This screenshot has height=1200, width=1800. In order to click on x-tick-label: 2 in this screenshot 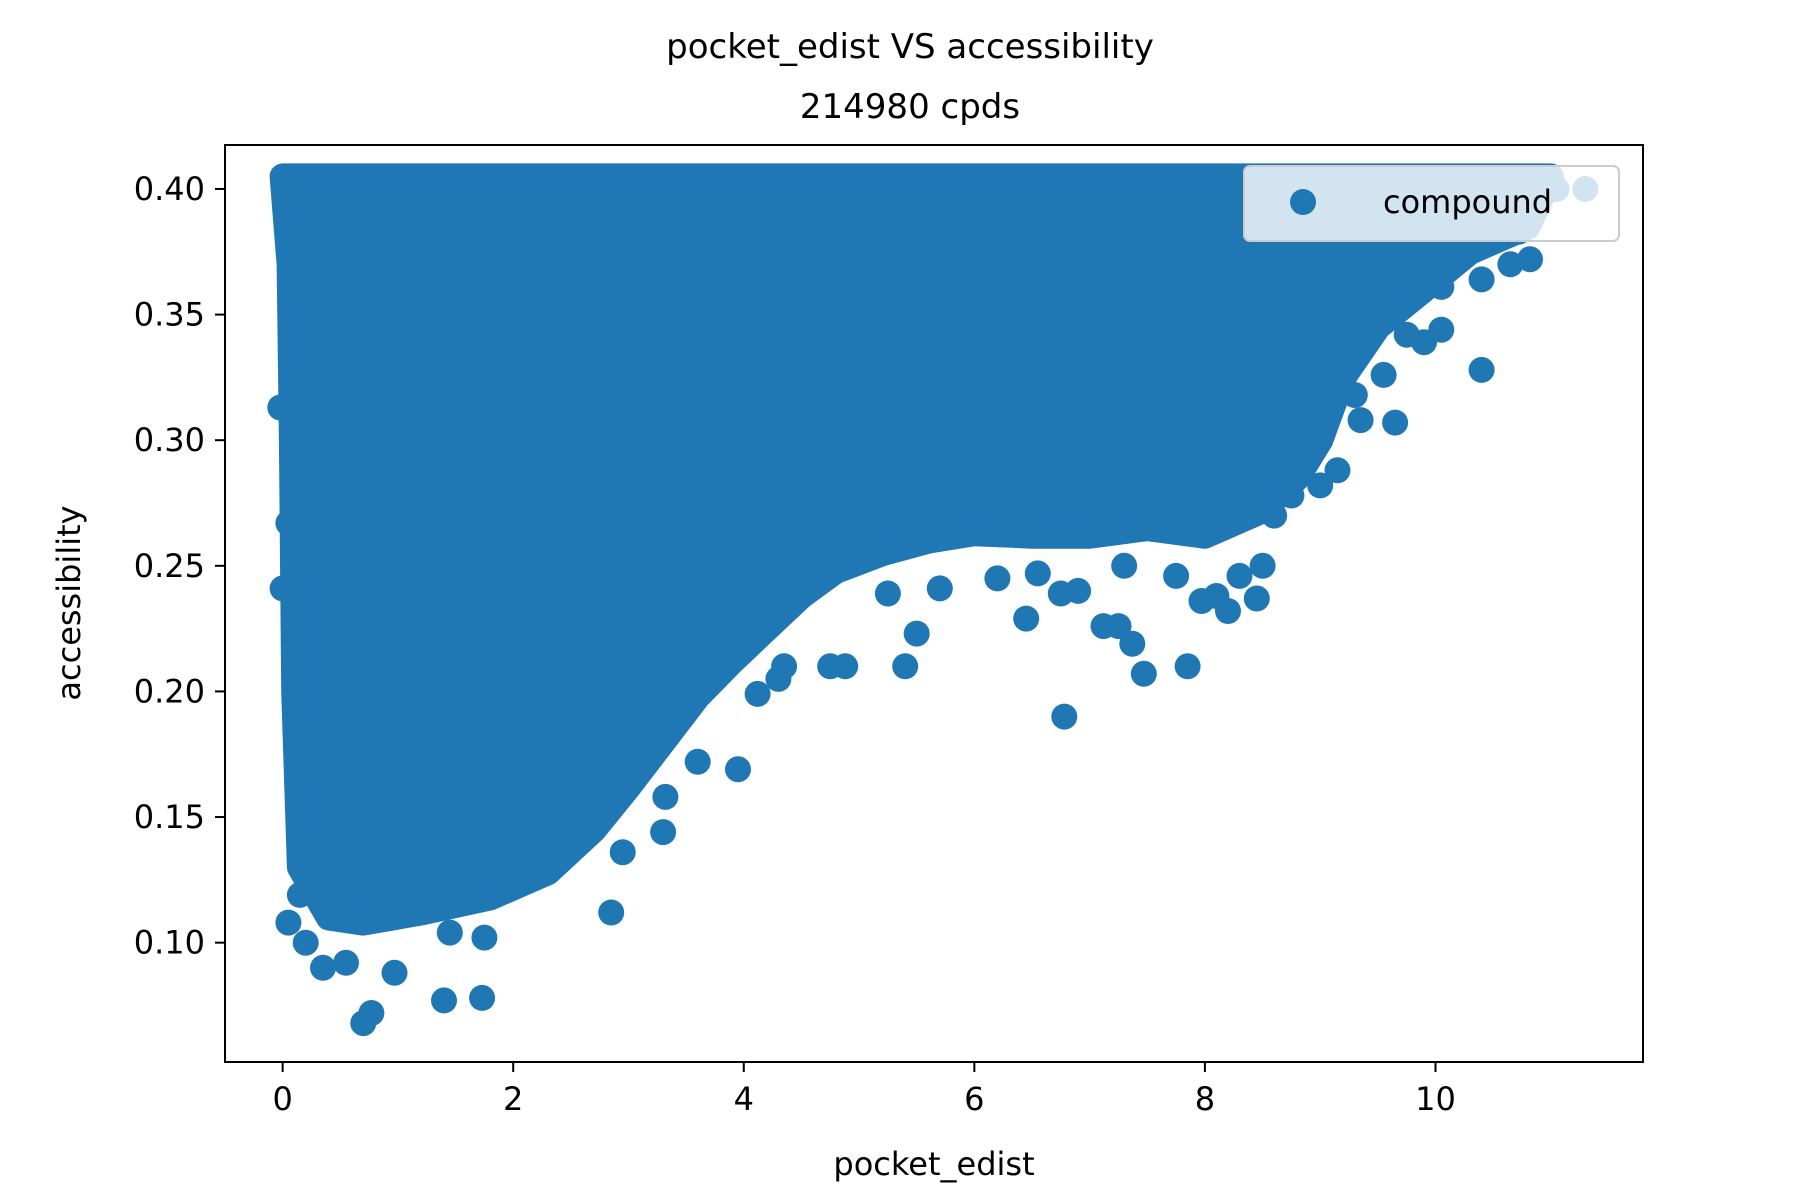, I will do `click(513, 1099)`.